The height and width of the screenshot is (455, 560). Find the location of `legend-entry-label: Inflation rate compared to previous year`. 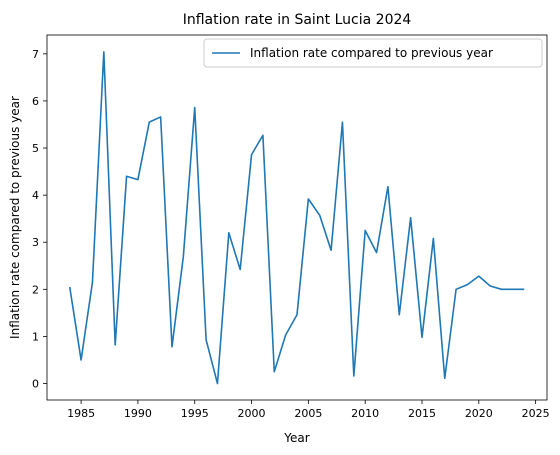

legend-entry-label: Inflation rate compared to previous year is located at coordinates (371, 53).